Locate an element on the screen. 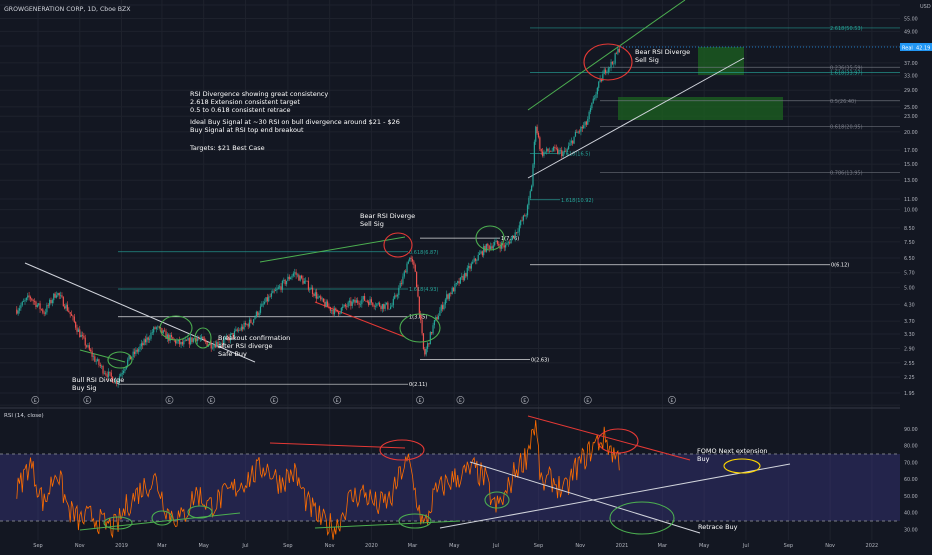  fib-level-label: 0.236(35.59) is located at coordinates (846, 68).